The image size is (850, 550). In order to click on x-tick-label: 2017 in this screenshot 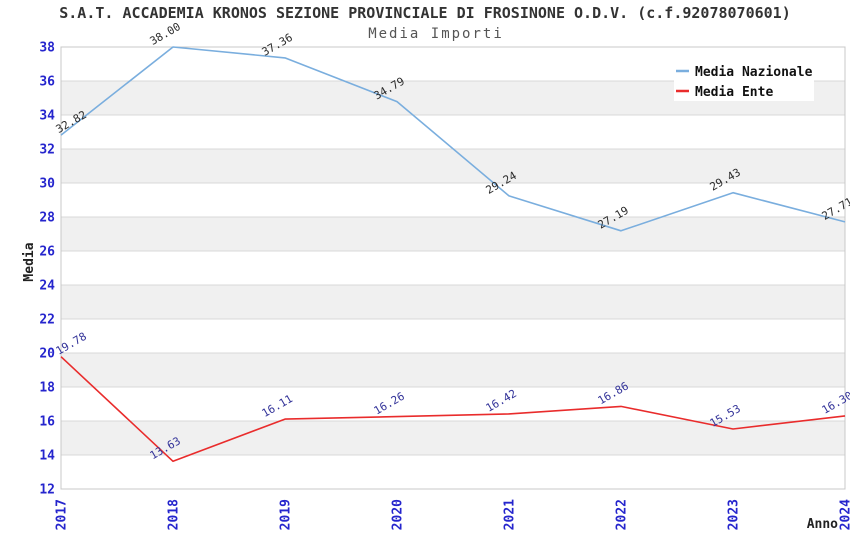, I will do `click(62, 514)`.